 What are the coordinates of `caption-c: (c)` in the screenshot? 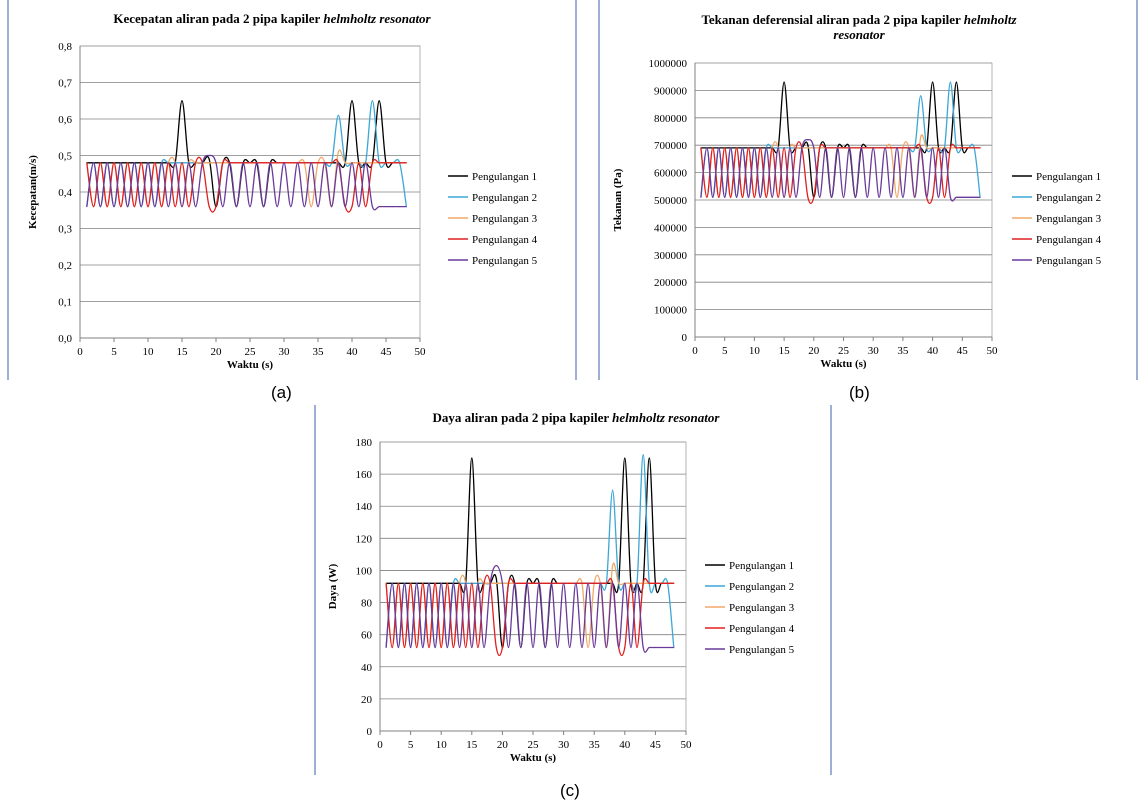 It's located at (570, 790).